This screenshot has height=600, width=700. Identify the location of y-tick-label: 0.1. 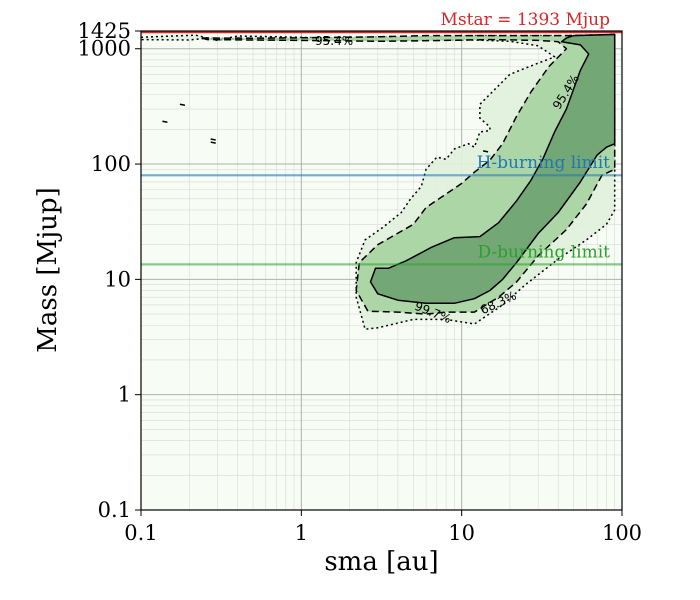
(114, 510).